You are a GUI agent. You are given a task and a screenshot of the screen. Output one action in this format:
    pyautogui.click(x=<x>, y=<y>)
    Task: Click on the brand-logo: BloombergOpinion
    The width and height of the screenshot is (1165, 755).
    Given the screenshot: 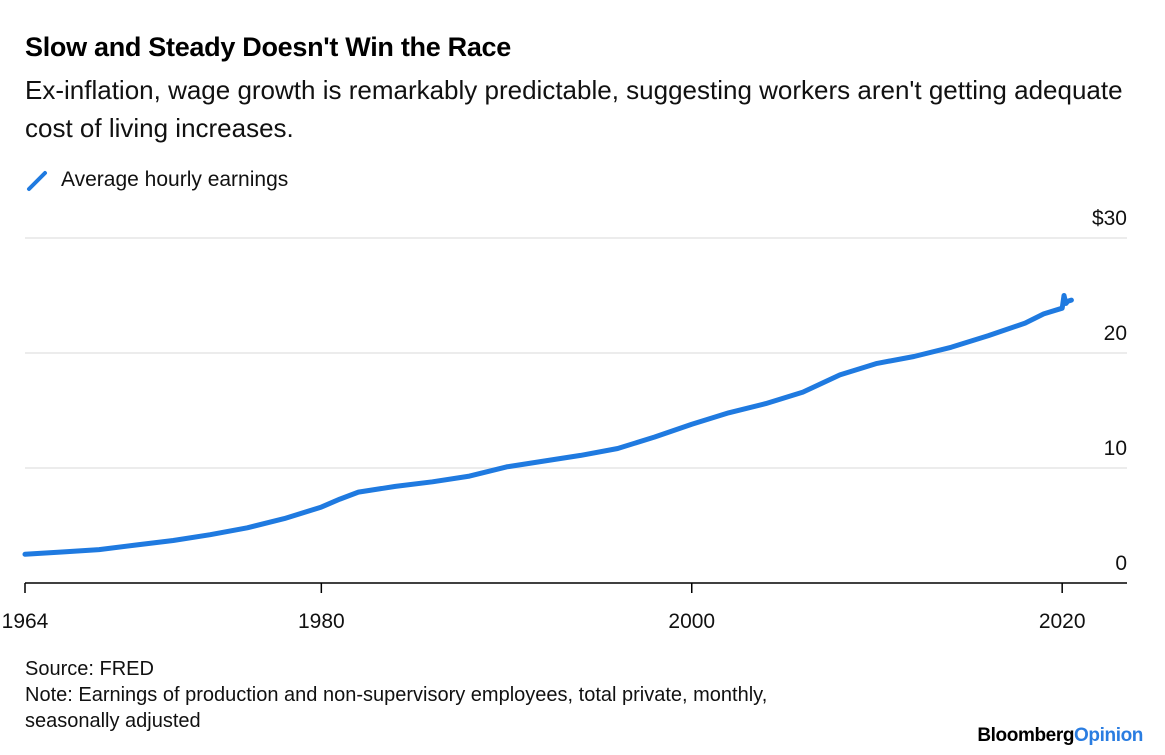 What is the action you would take?
    pyautogui.click(x=1060, y=736)
    